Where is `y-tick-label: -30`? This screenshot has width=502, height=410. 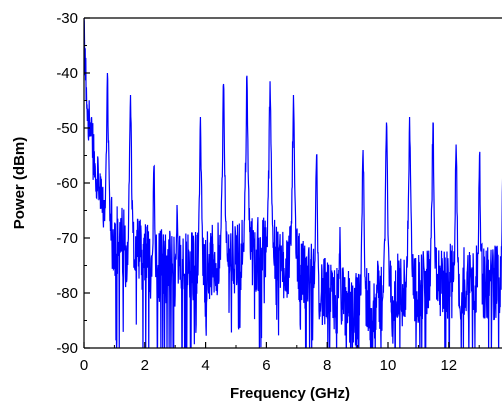 y-tick-label: -30 is located at coordinates (67, 18).